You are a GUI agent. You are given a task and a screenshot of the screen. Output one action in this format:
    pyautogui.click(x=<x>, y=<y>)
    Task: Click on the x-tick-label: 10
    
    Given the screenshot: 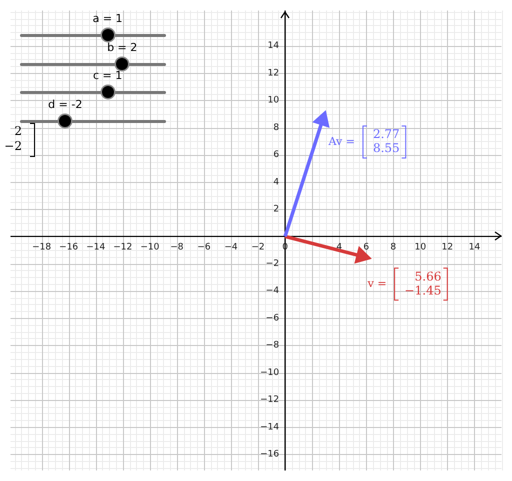 What is the action you would take?
    pyautogui.click(x=420, y=247)
    